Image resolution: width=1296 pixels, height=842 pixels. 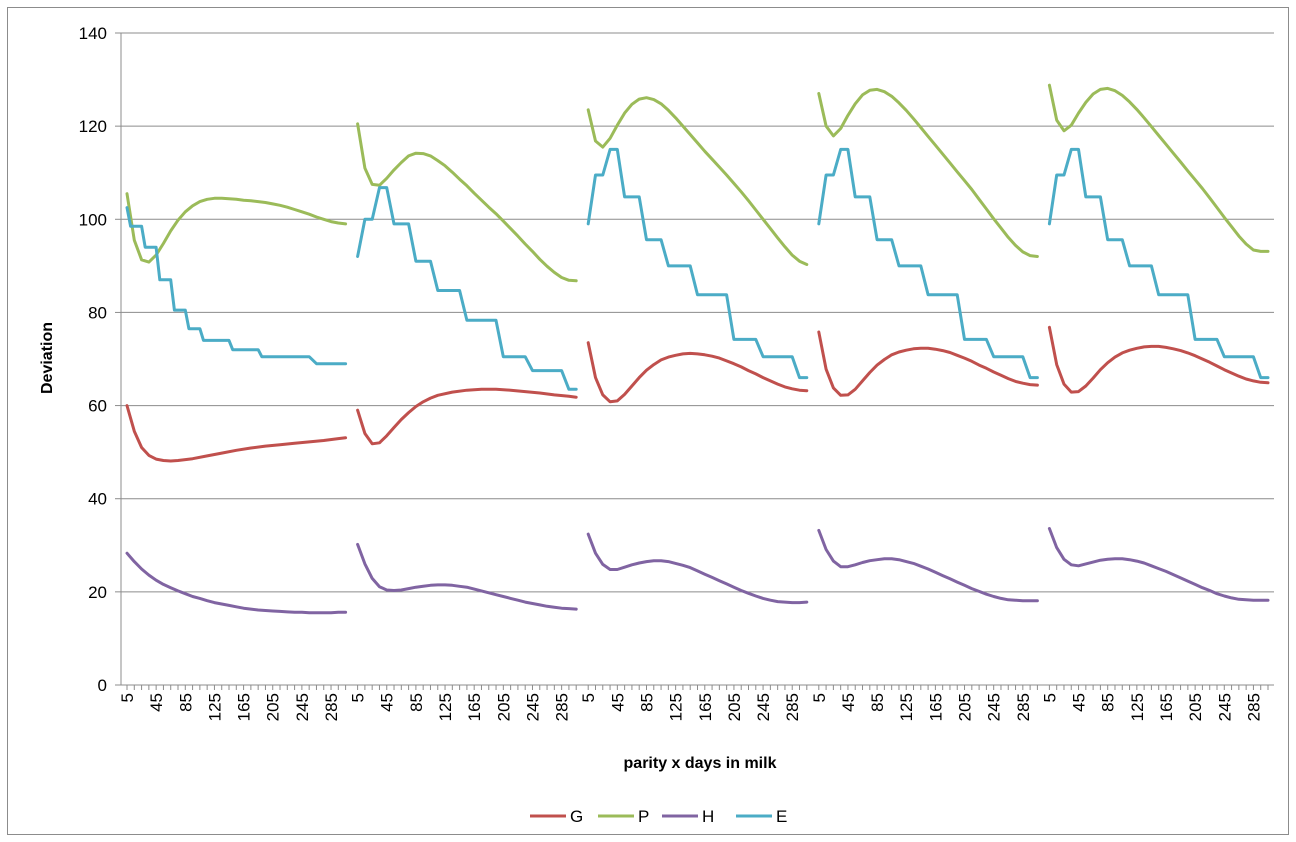 What do you see at coordinates (781, 816) in the screenshot?
I see `legend-label-E: E` at bounding box center [781, 816].